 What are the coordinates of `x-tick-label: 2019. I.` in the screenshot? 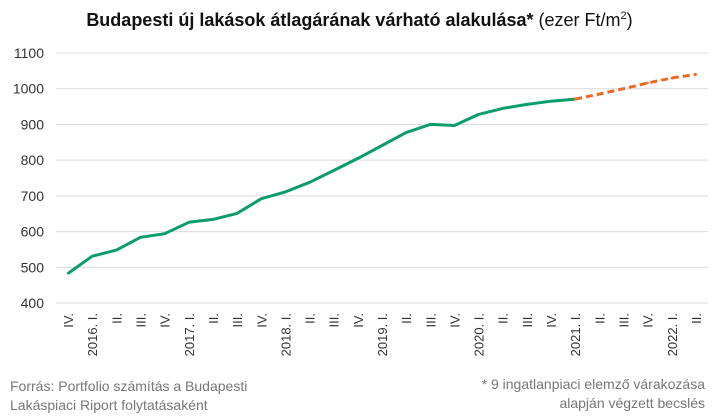 It's located at (382, 334).